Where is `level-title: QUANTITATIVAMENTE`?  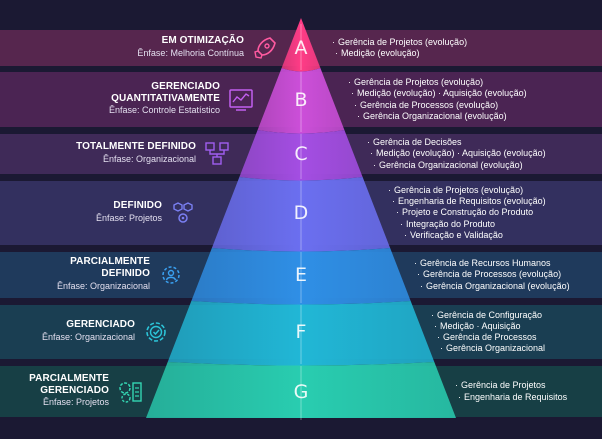 level-title: QUANTITATIVAMENTE is located at coordinates (165, 98).